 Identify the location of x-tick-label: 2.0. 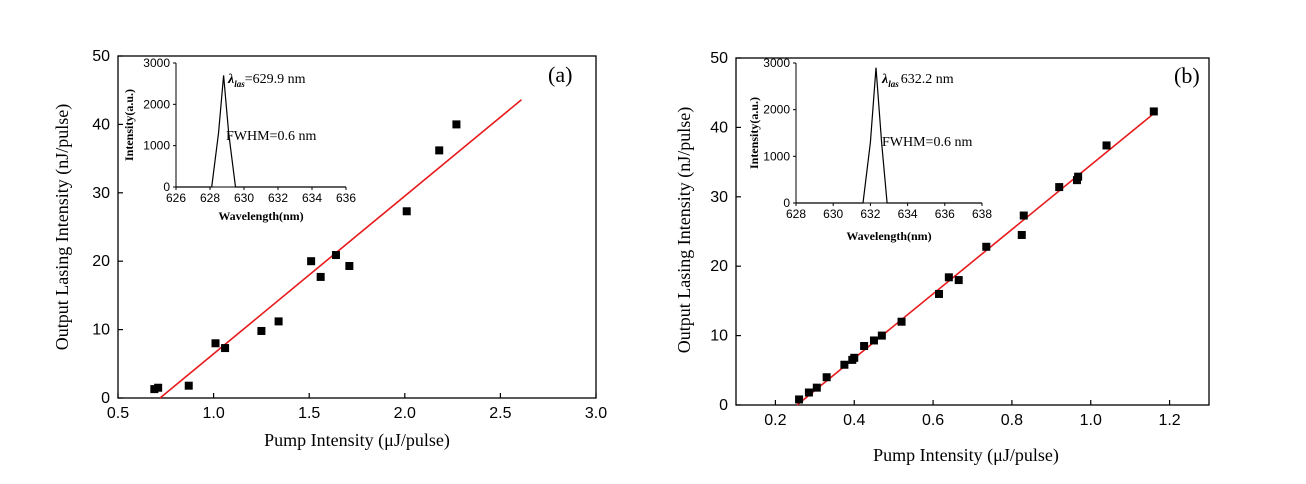
(405, 413).